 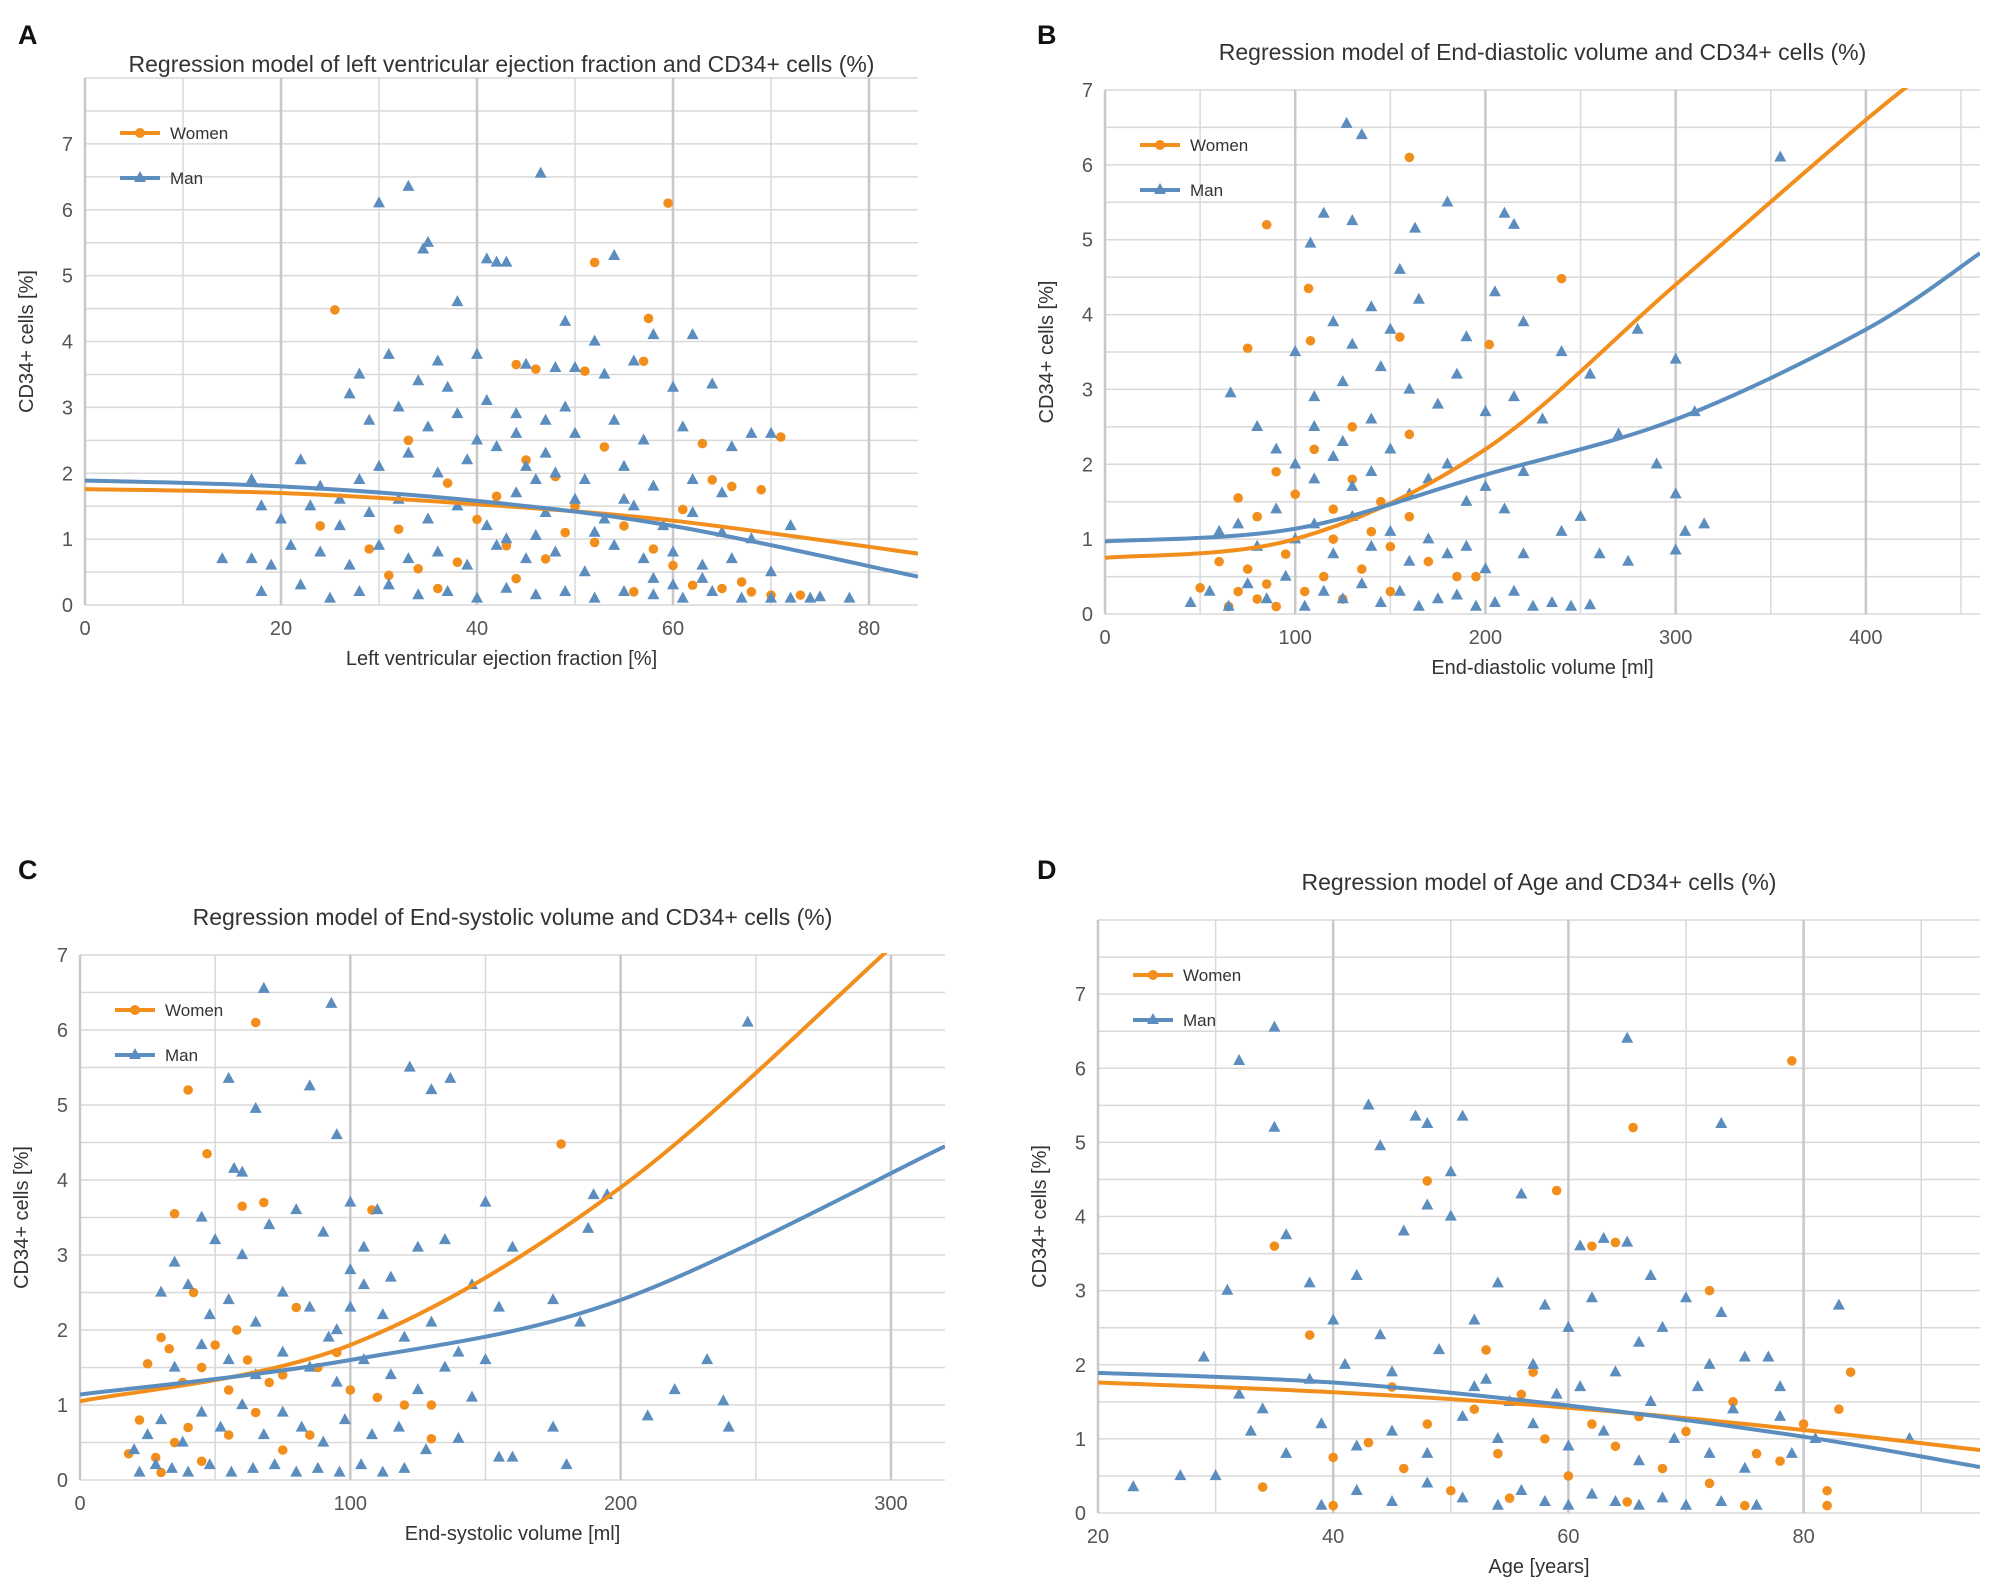 I want to click on y-tick-label: 1, so click(x=67, y=540).